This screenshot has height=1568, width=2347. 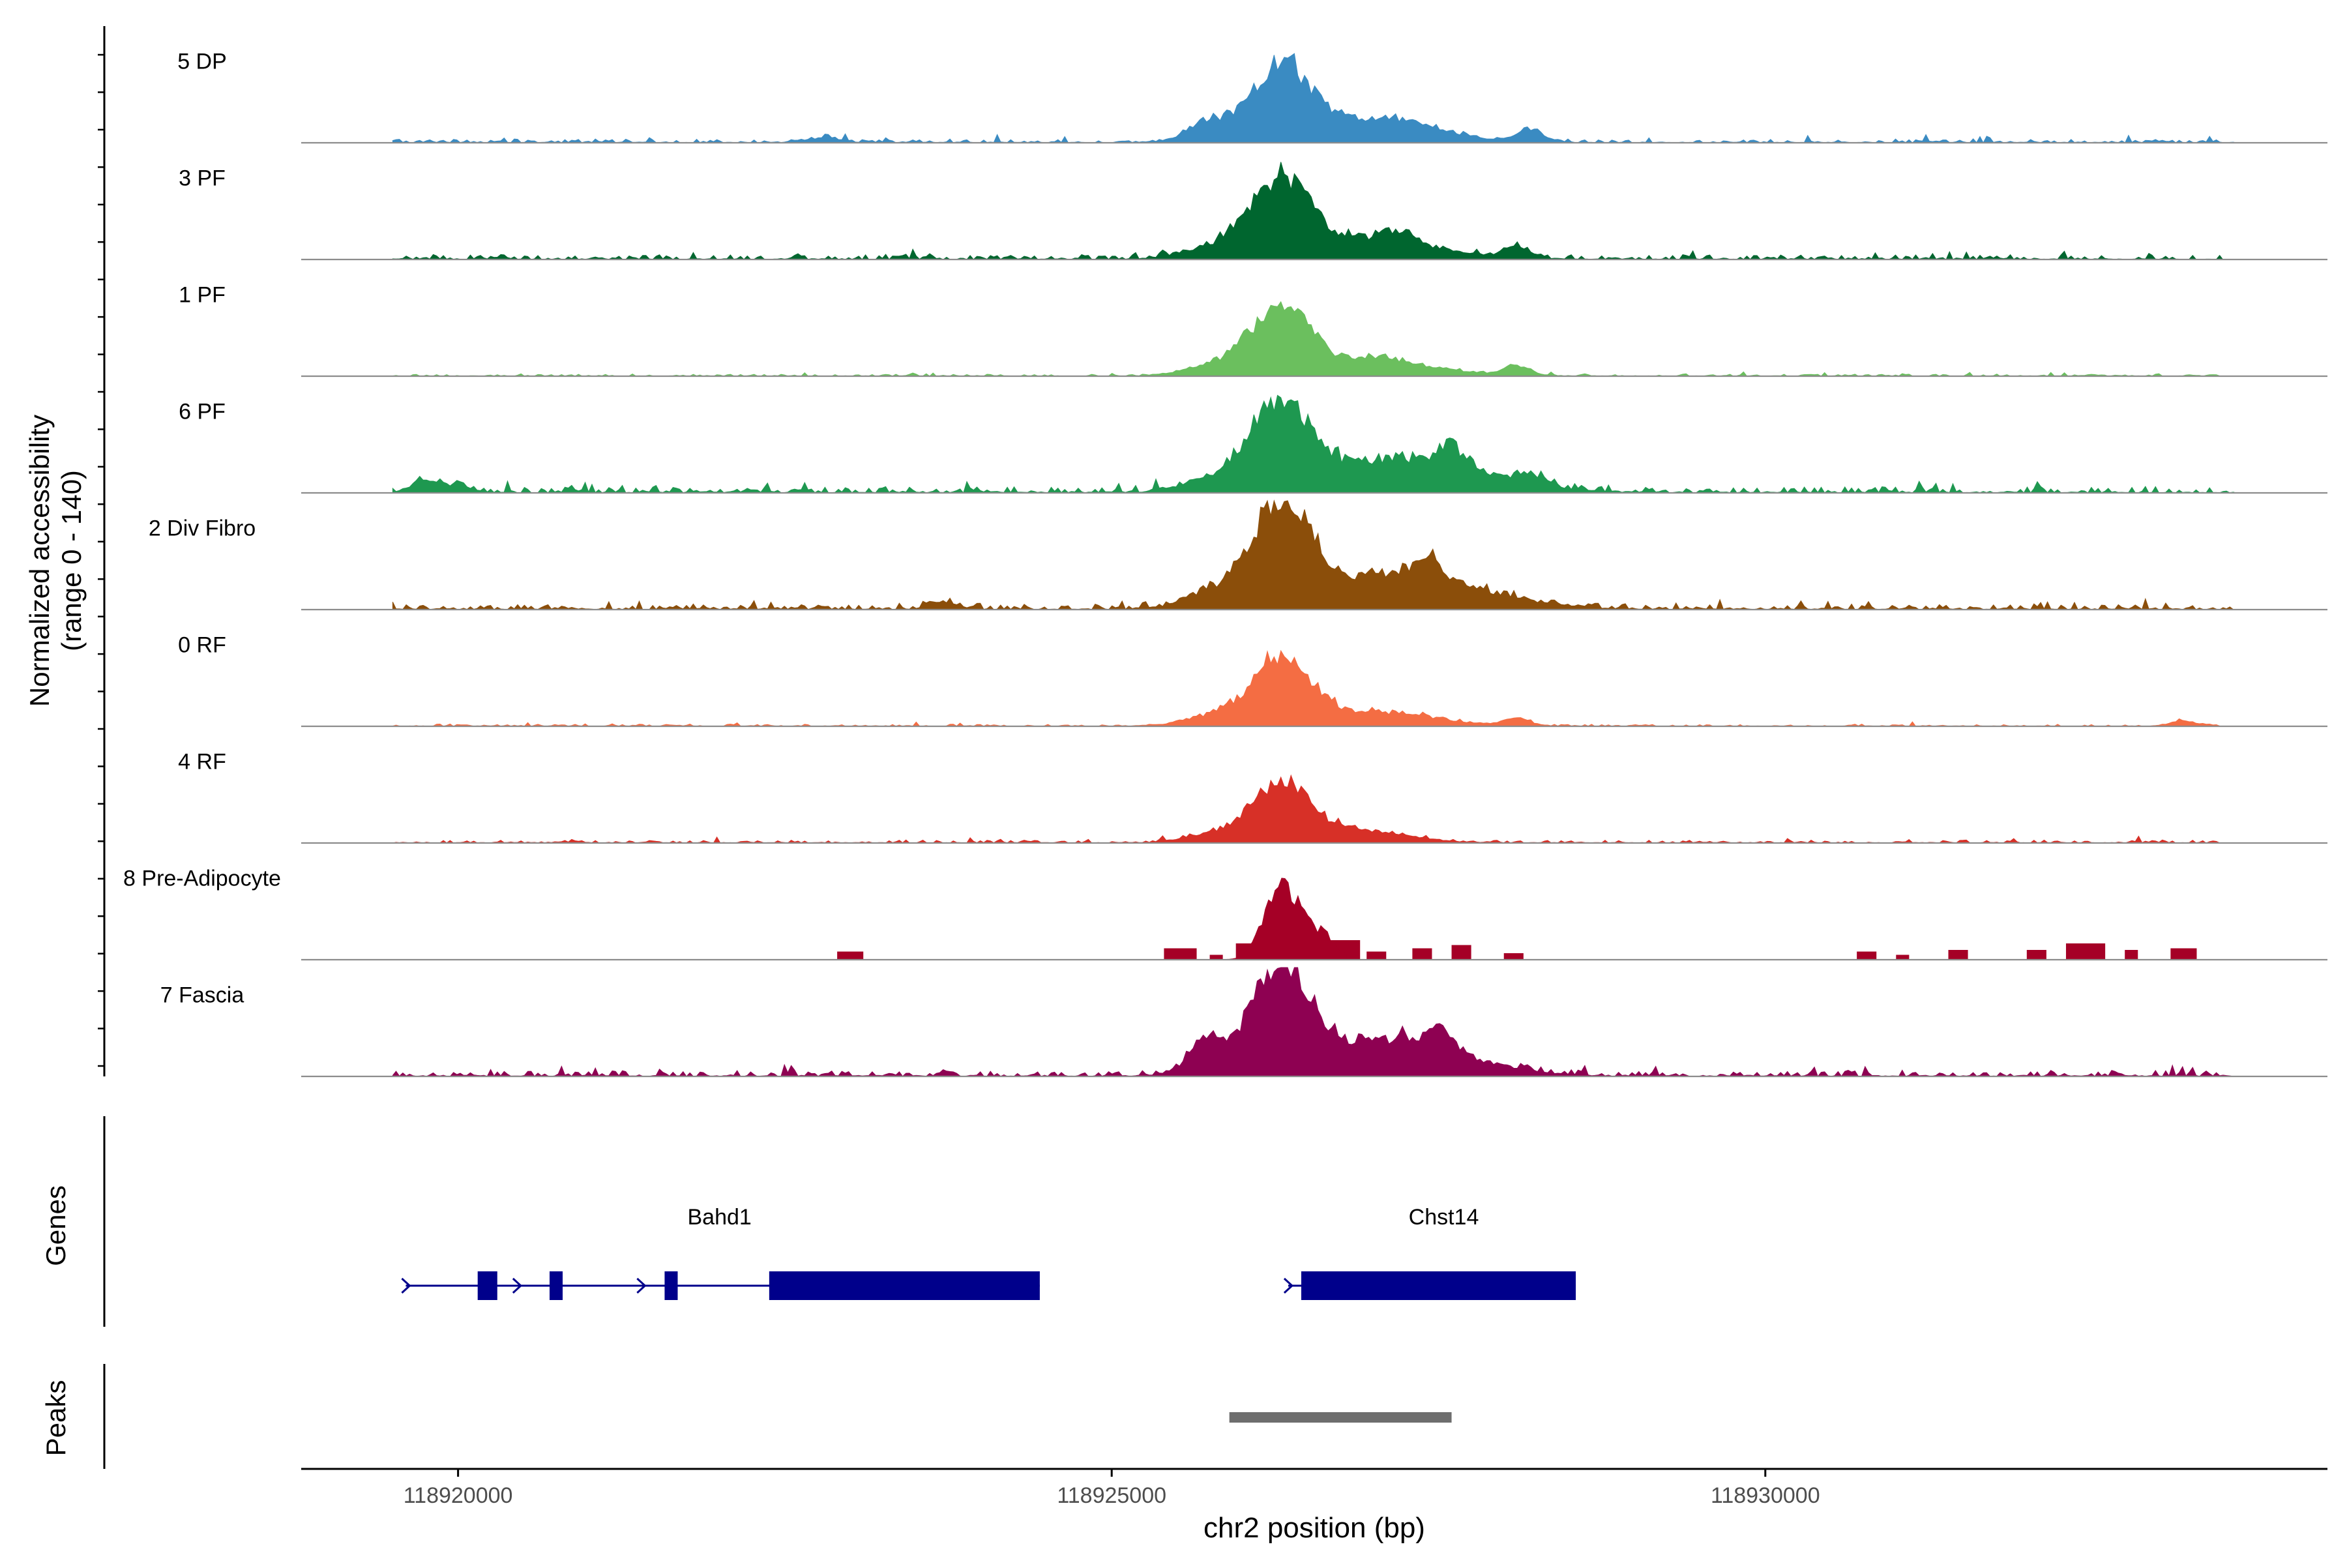 What do you see at coordinates (202, 529) in the screenshot?
I see `track-label: 2 Div Fibro` at bounding box center [202, 529].